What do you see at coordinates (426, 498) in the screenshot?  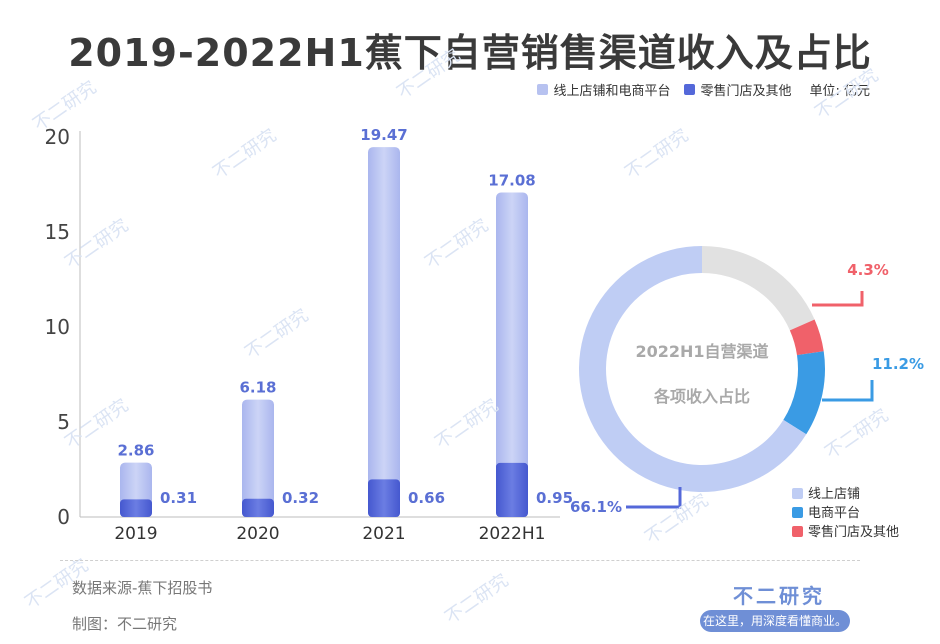 I see `bar-value-label-retail: 0.66` at bounding box center [426, 498].